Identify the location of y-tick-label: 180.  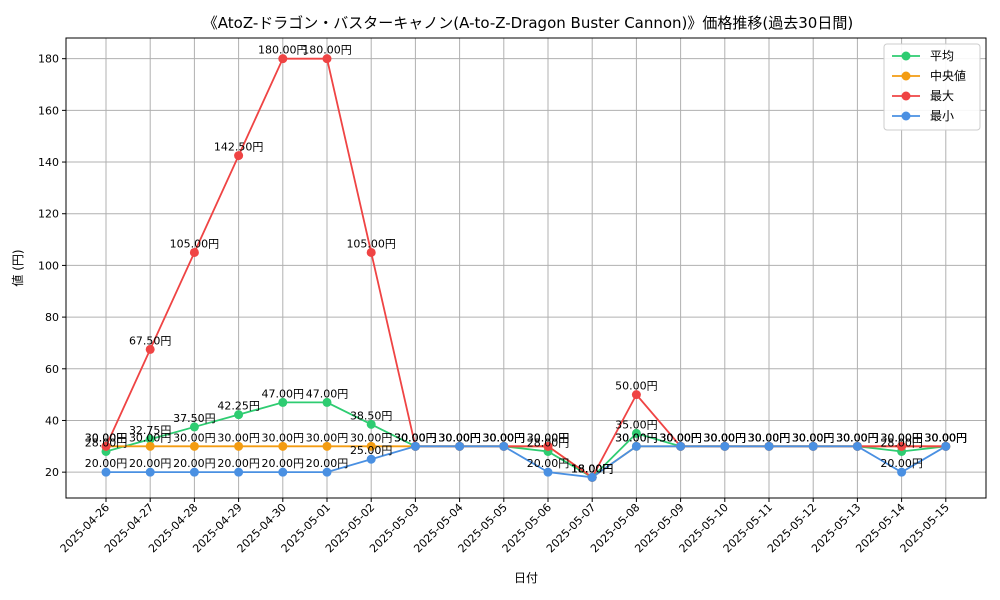
(48, 59).